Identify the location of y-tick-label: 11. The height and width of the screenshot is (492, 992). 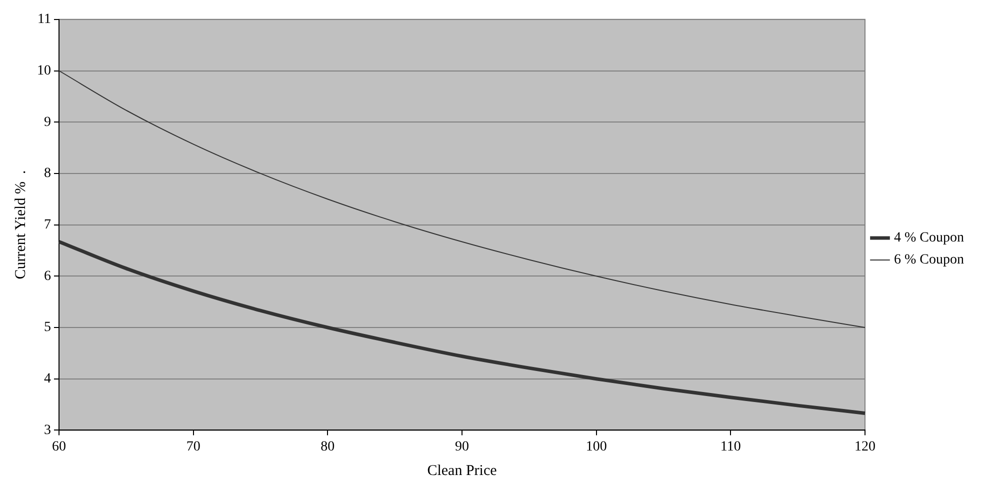
(44, 20).